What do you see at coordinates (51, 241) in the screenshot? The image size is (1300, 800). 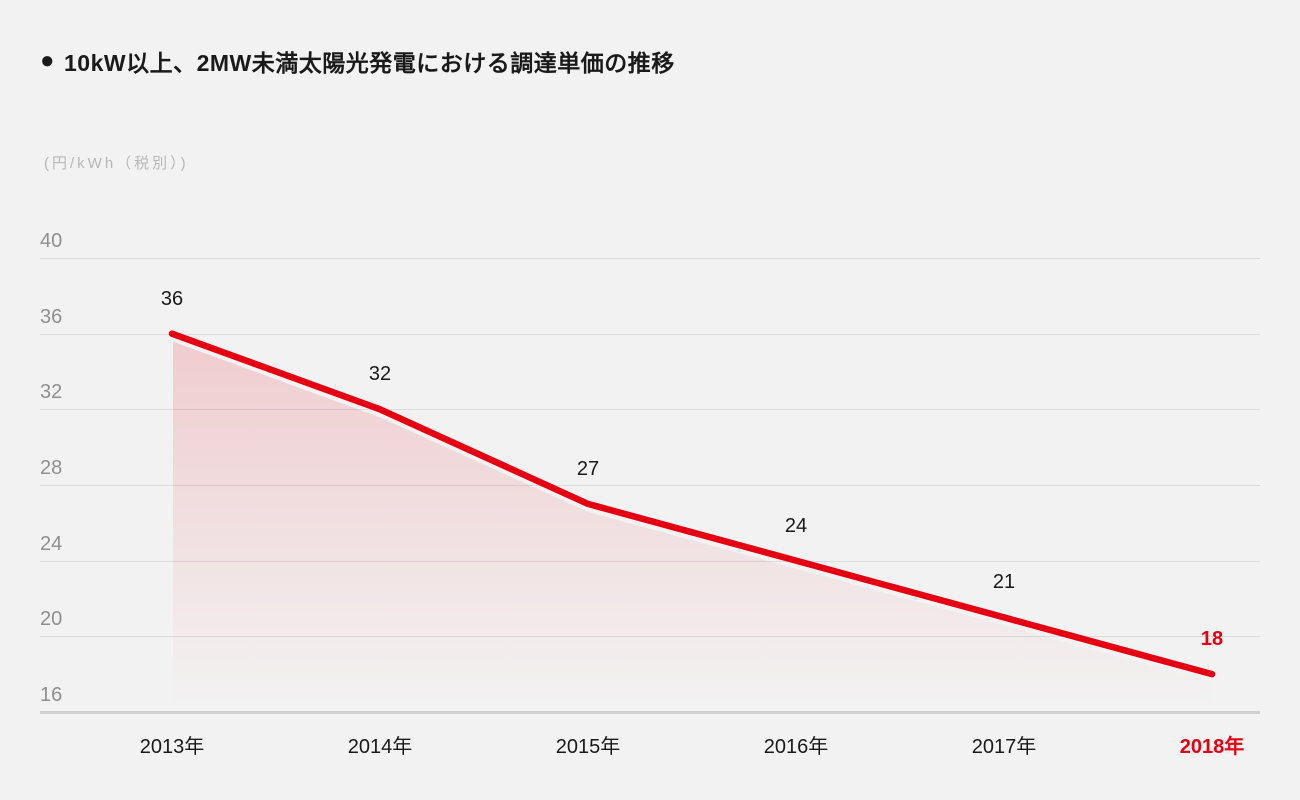 I see `y-tick-label-40: 40` at bounding box center [51, 241].